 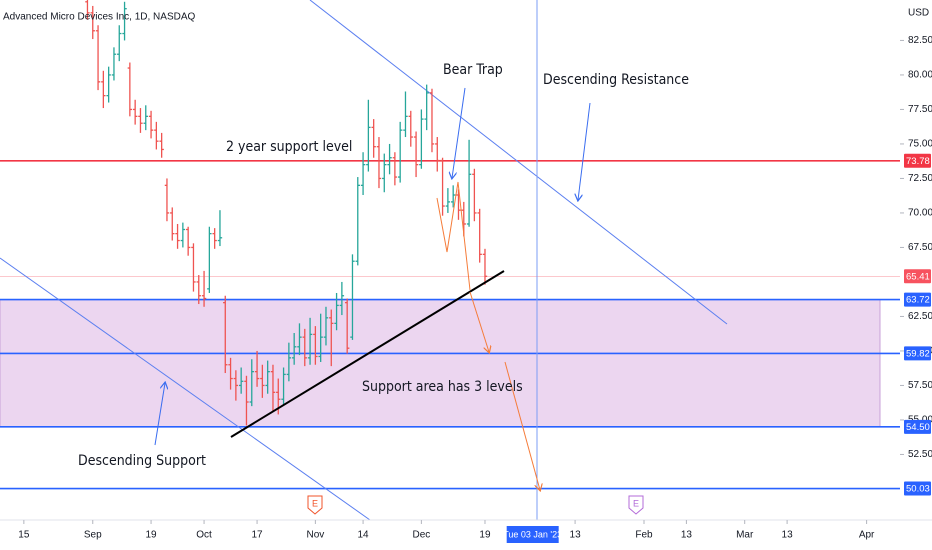 I want to click on y-tick-label: 62.50, so click(x=920, y=316).